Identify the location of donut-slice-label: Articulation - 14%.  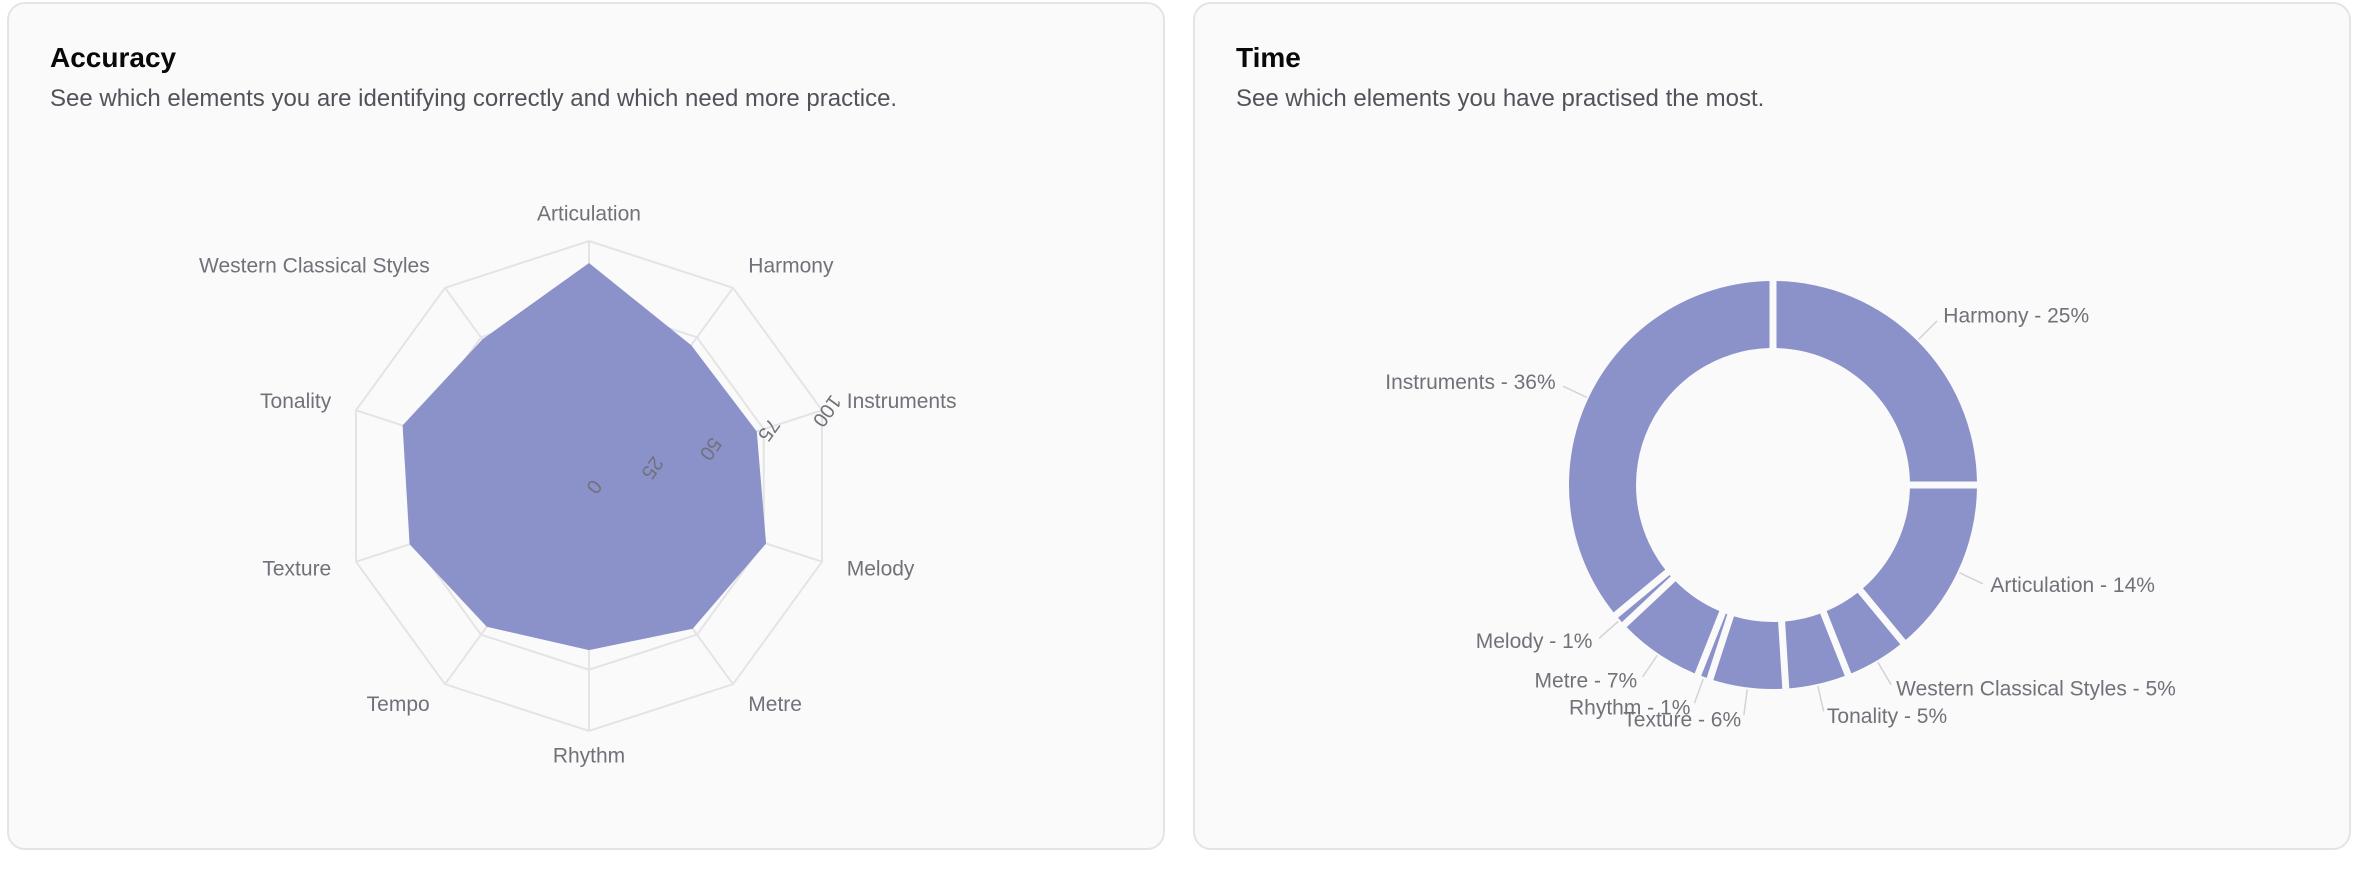
(2072, 585).